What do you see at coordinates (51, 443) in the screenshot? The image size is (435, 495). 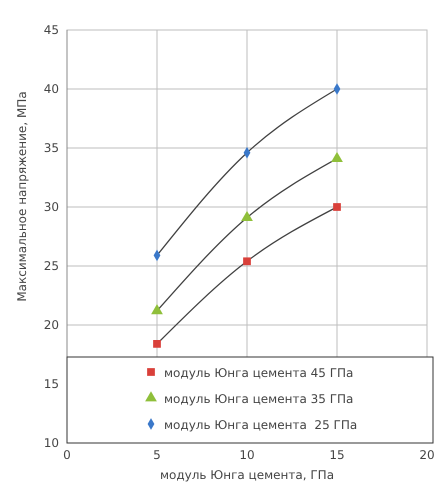 I see `y-tick-label: 10` at bounding box center [51, 443].